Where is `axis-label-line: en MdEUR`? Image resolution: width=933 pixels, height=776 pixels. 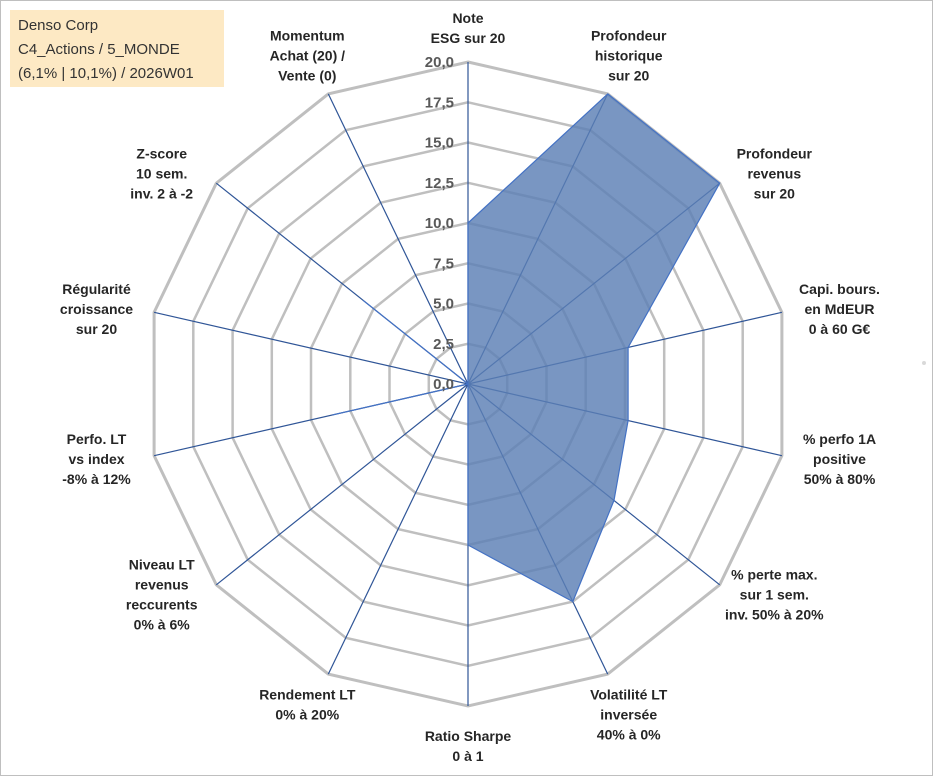
axis-label-line: en MdEUR is located at coordinates (840, 309).